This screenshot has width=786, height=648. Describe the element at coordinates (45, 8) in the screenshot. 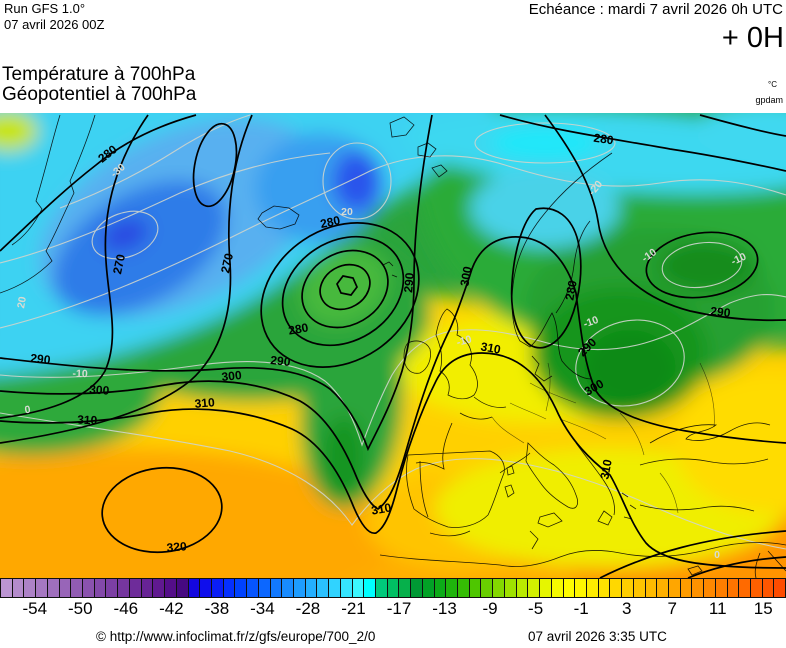

I see `run-model-label: Run GFS 1.0°` at that location.